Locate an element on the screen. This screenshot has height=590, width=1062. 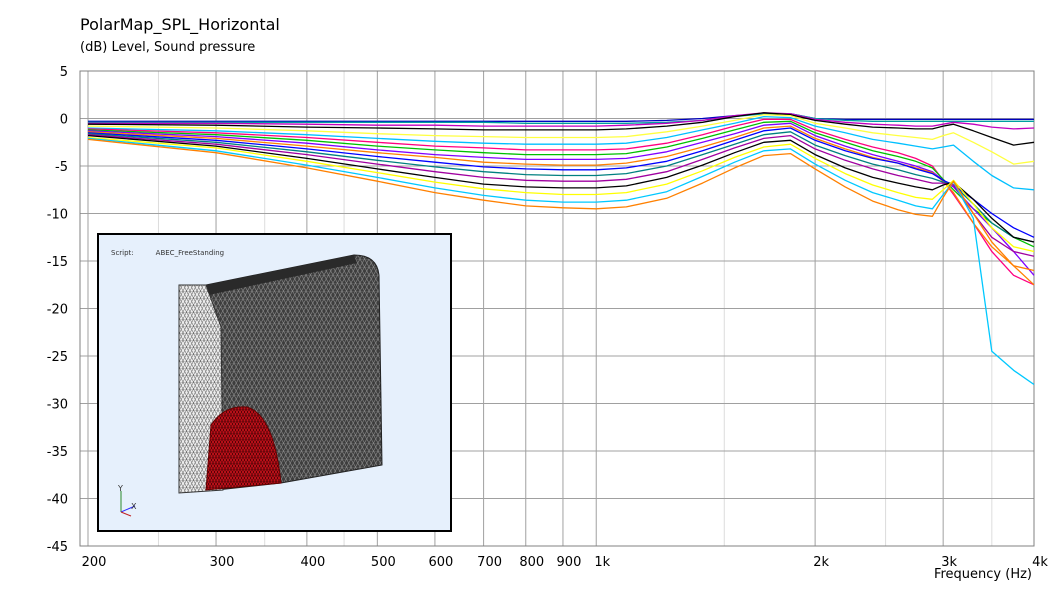
y-tick-label: -15 is located at coordinates (57, 262).